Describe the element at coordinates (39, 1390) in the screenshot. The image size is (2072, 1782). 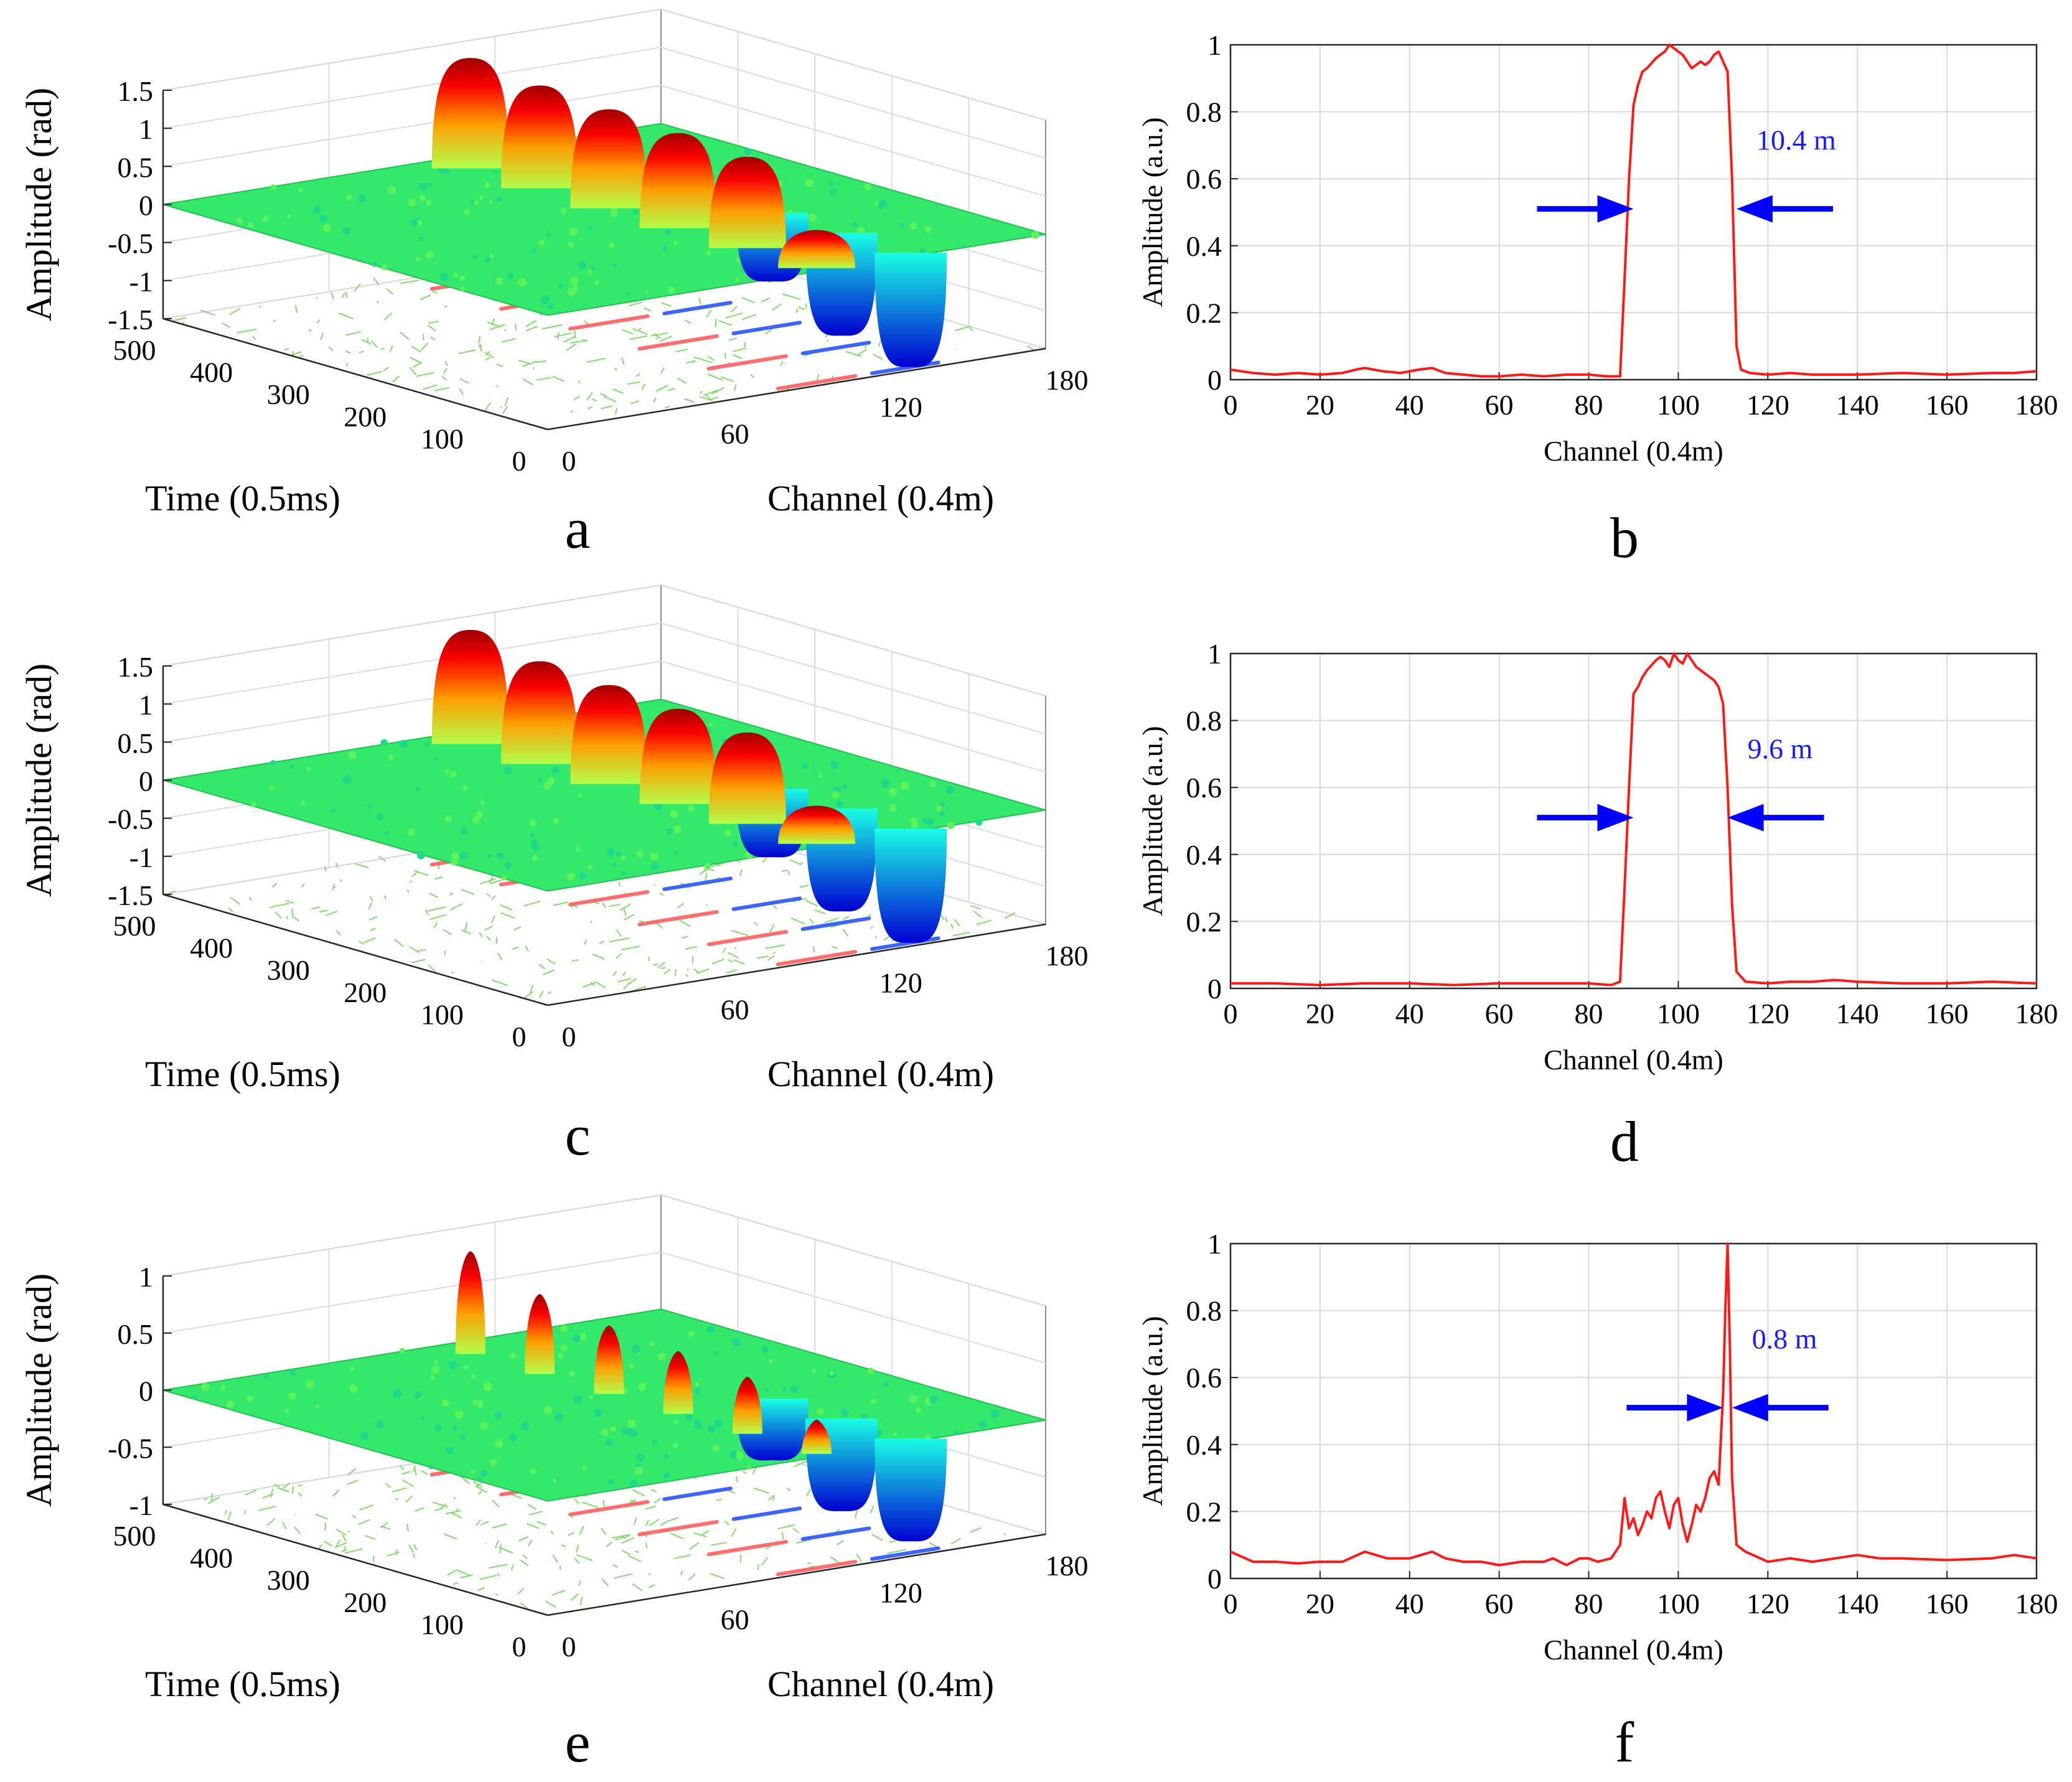
I see `z-axis-label: Amplitude (rad)` at that location.